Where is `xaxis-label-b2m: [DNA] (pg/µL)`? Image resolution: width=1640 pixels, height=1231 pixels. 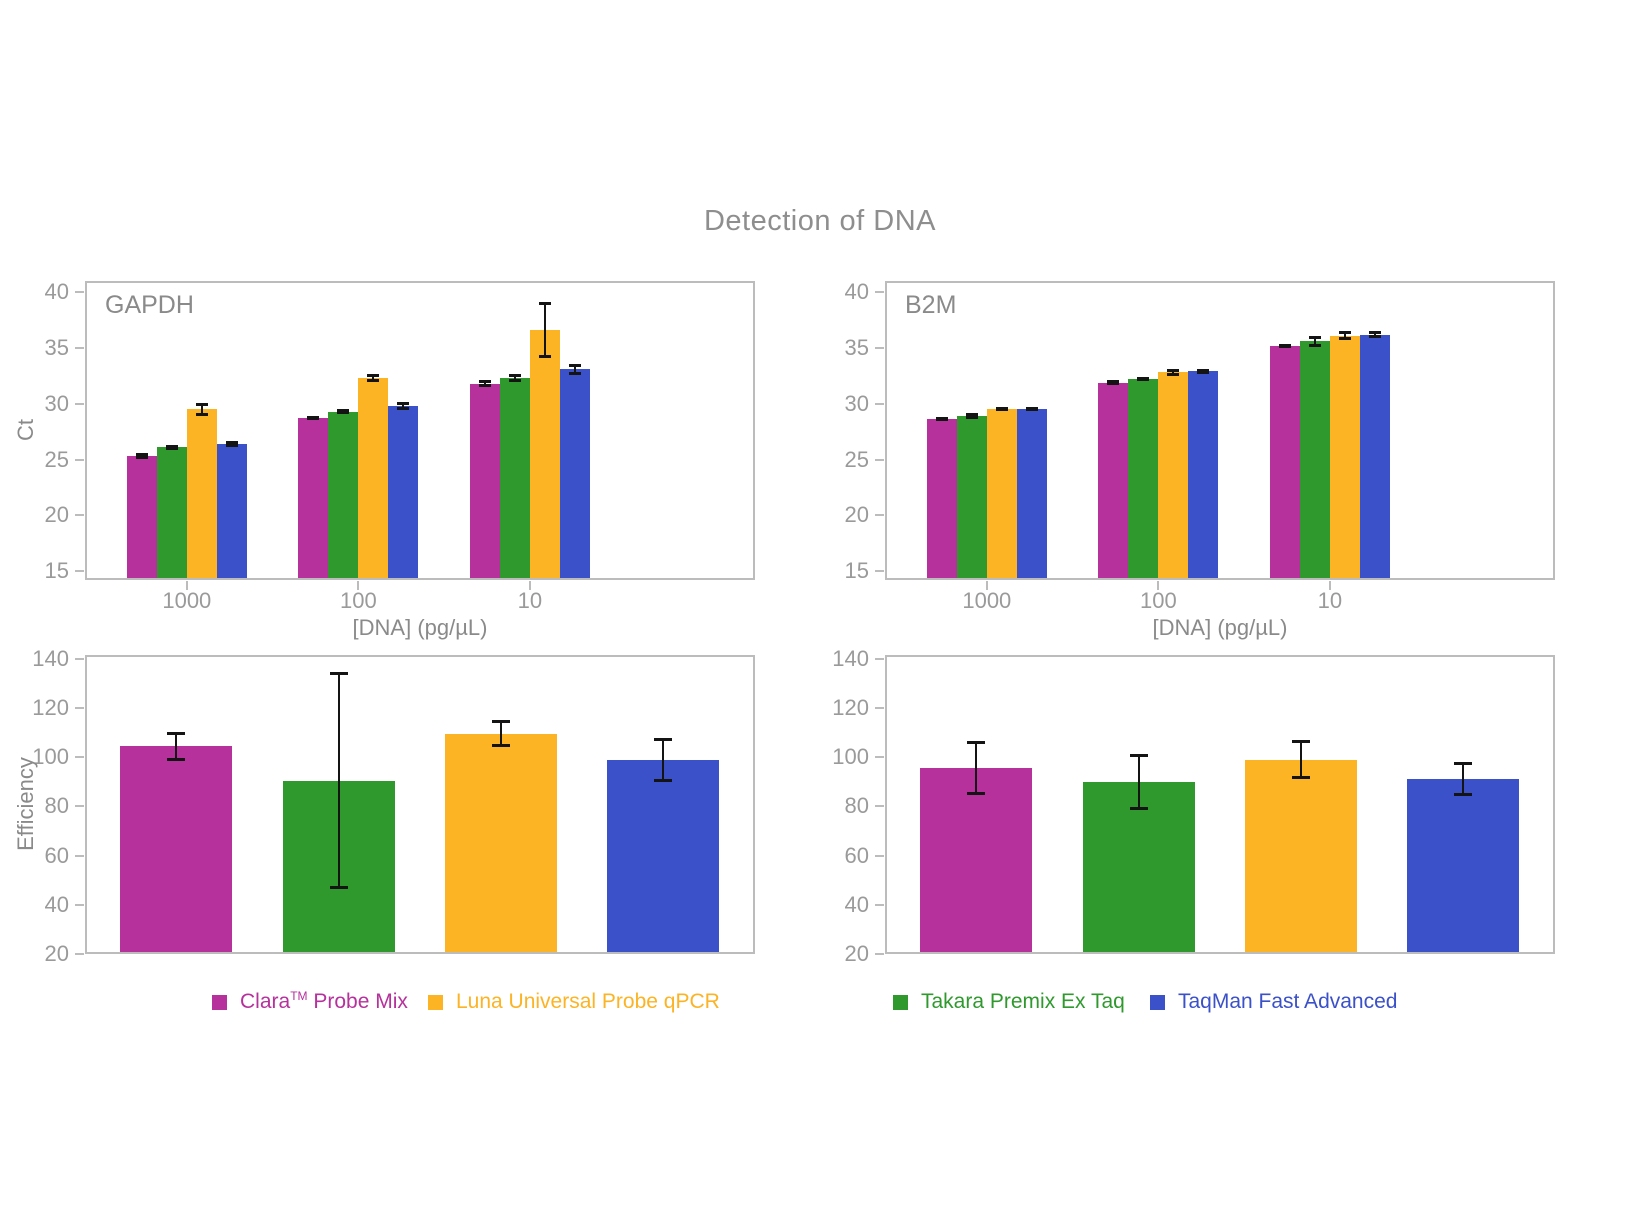 xaxis-label-b2m: [DNA] (pg/µL) is located at coordinates (1220, 627).